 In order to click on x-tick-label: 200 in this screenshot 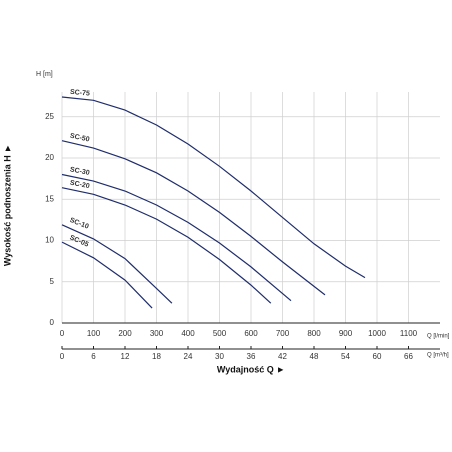, I will do `click(125, 333)`.